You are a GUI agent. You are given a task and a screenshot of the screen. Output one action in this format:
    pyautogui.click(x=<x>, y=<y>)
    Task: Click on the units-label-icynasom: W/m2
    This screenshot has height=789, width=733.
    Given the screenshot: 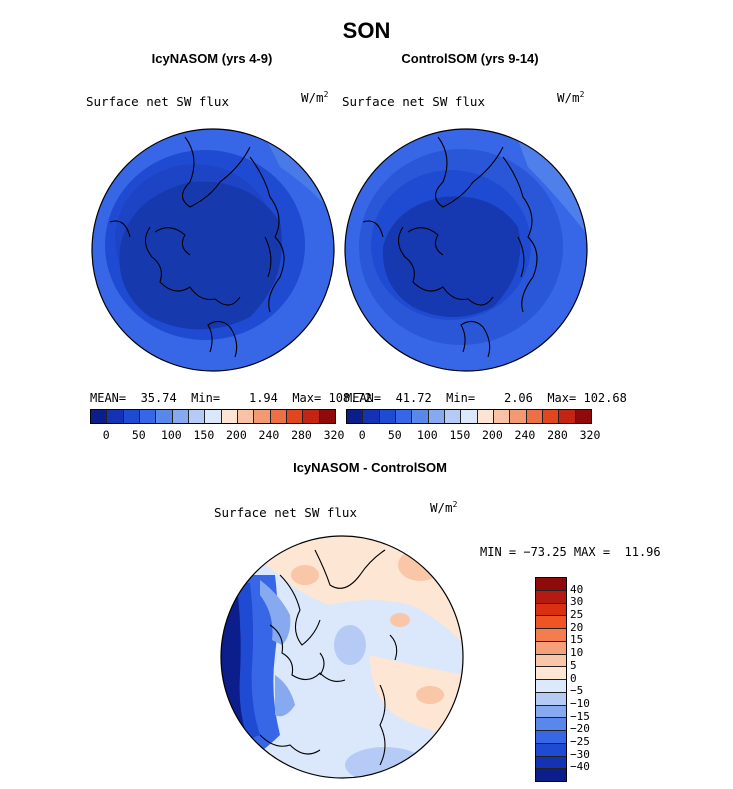 What is the action you would take?
    pyautogui.click(x=315, y=98)
    